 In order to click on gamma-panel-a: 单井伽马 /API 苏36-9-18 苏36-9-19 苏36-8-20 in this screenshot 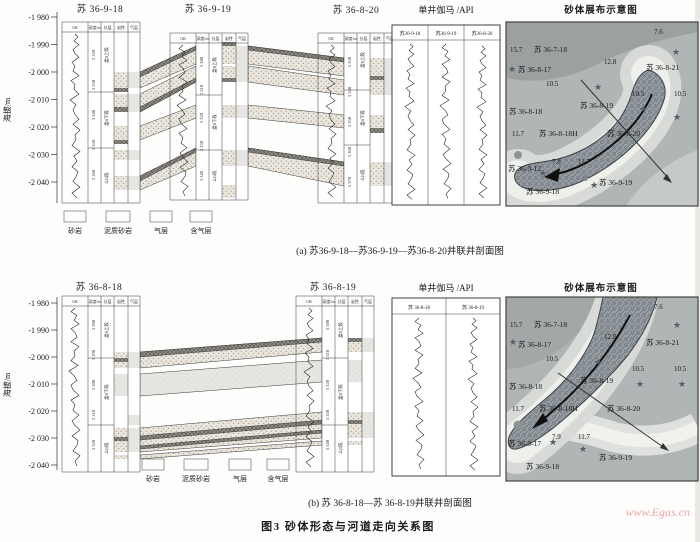, I will do `click(446, 105)`.